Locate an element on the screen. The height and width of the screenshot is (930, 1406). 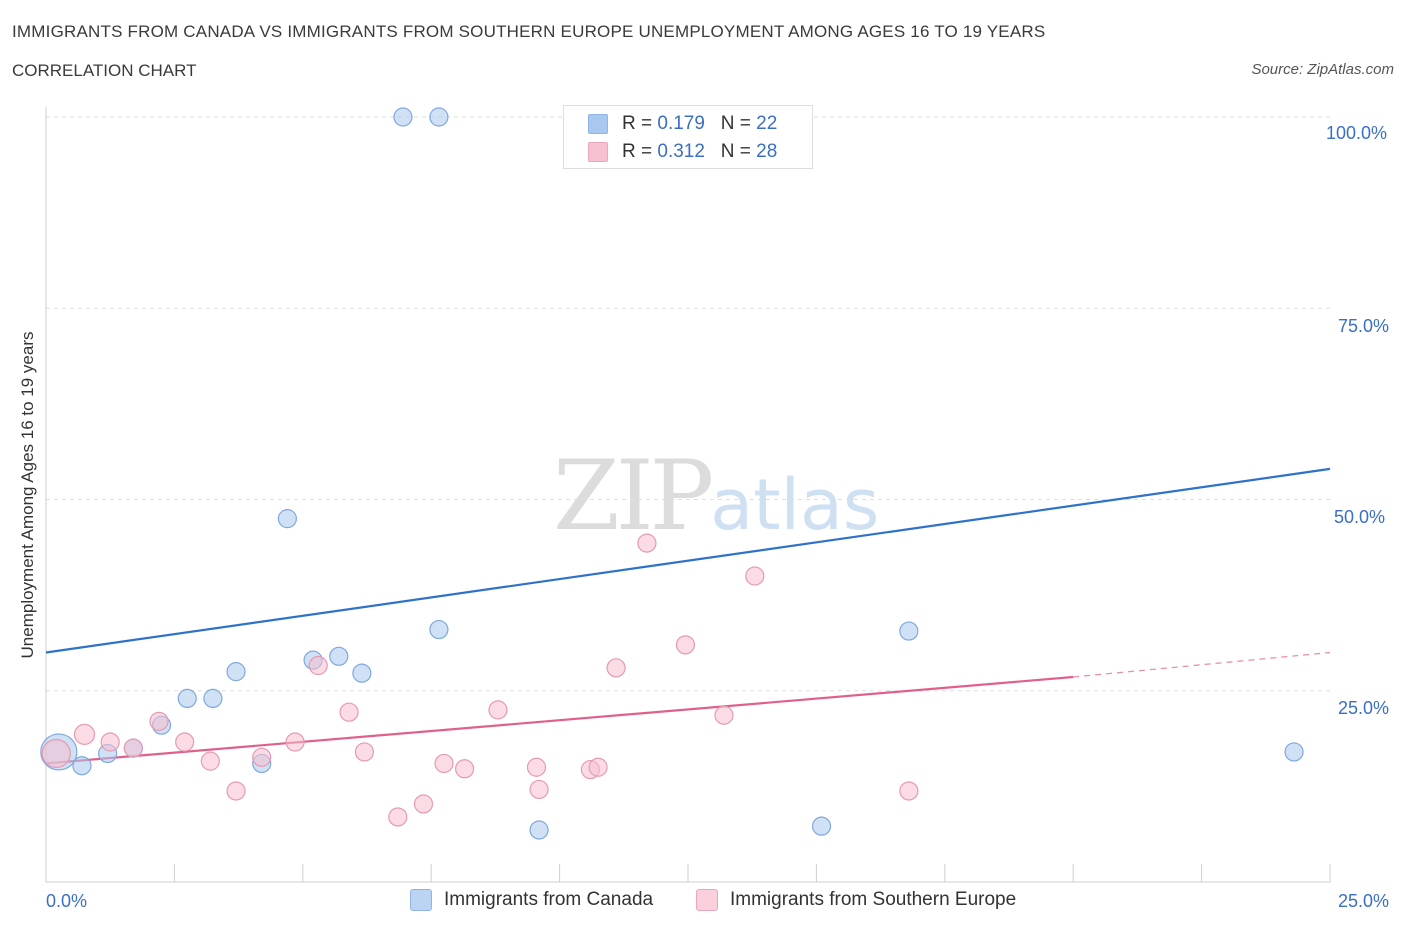
chart-subtitle: CORRELATION CHART is located at coordinates (104, 70).